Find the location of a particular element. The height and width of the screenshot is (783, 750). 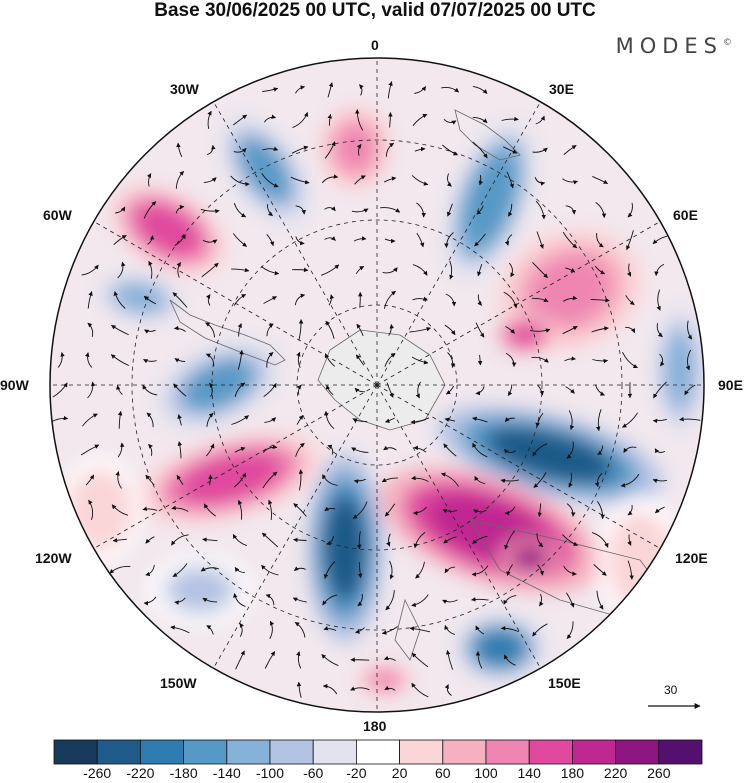

lon-label-30w: 30W is located at coordinates (184, 89).